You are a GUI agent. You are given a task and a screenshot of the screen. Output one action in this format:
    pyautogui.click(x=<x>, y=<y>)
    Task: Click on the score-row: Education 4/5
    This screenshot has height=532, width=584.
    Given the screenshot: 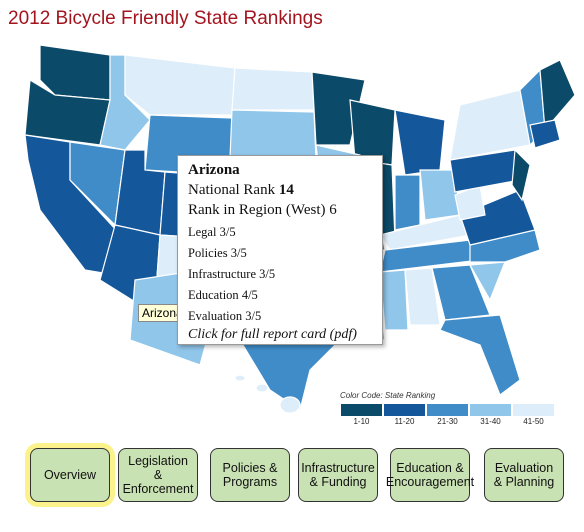 What is the action you would take?
    pyautogui.click(x=280, y=295)
    